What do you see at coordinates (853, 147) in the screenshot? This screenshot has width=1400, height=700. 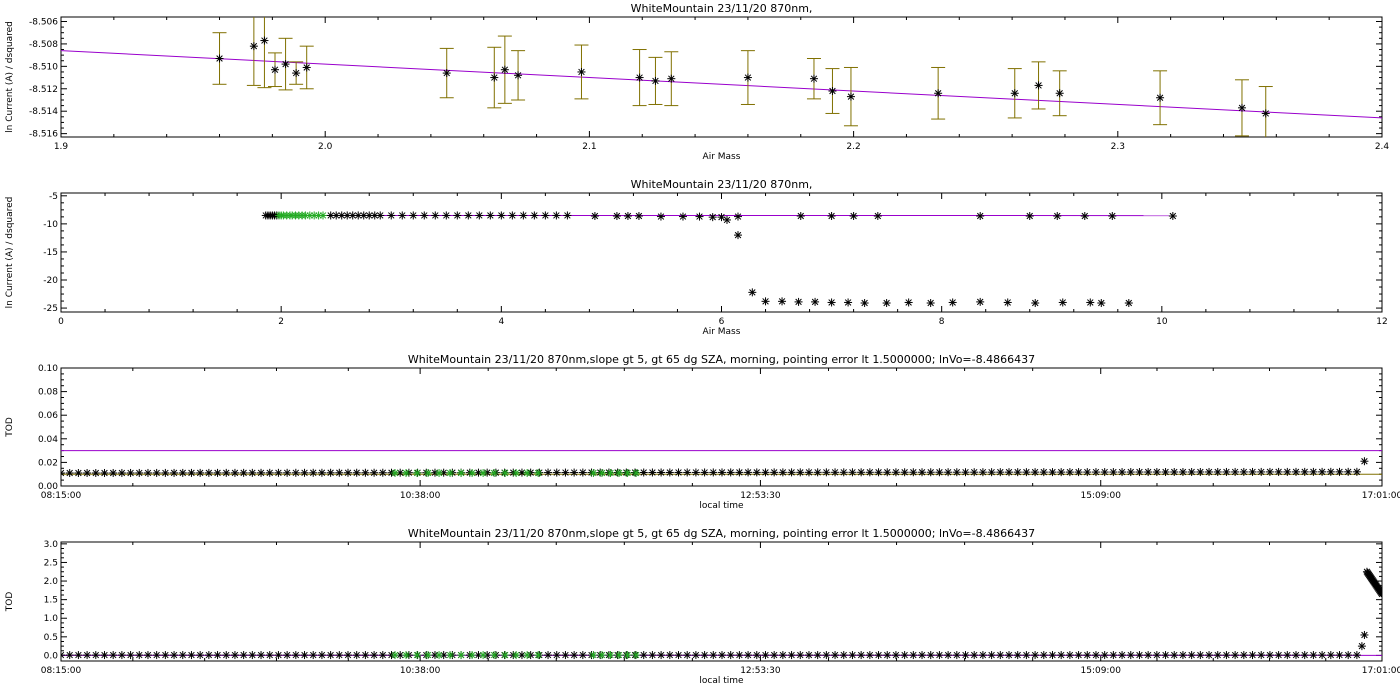 I see `x-tick-label: 2.2` at bounding box center [853, 147].